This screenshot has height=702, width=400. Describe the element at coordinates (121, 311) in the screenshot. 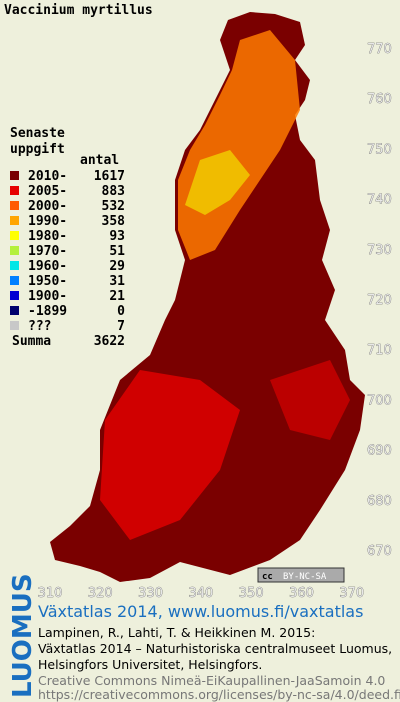

I see `legend-count: 0` at that location.